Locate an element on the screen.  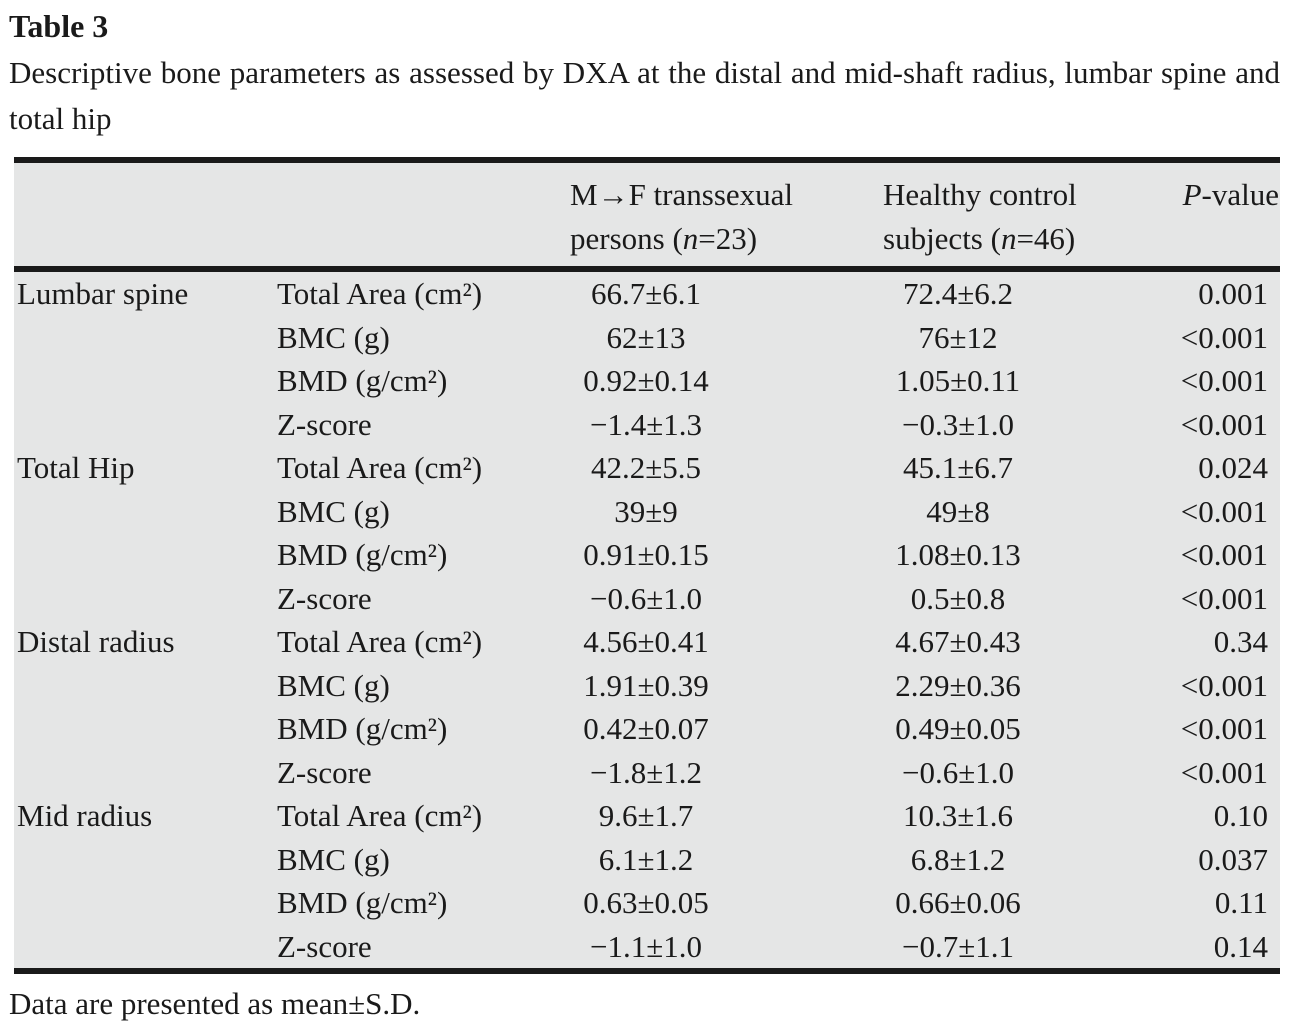
header-p-italic: P is located at coordinates (1192, 194).